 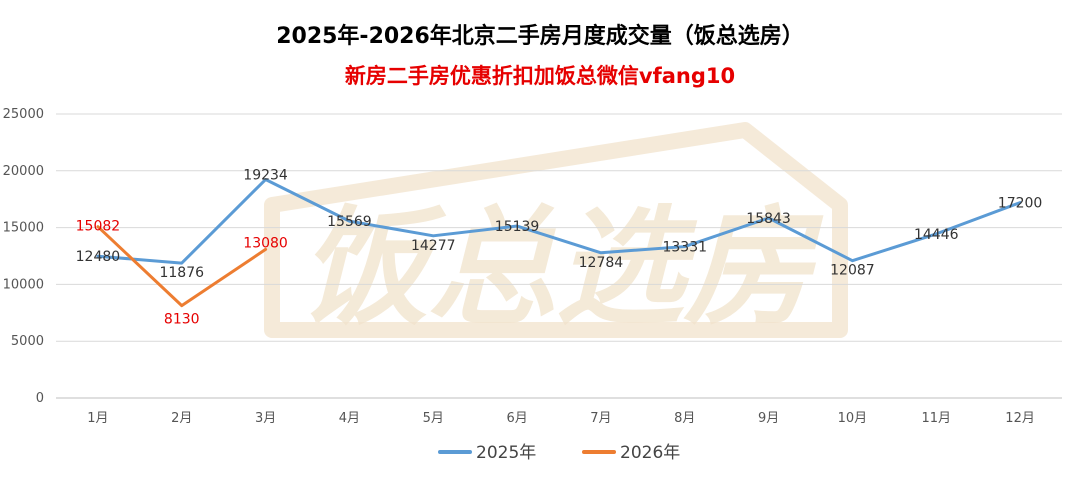 What do you see at coordinates (23, 284) in the screenshot?
I see `y-tick-label: 10000` at bounding box center [23, 284].